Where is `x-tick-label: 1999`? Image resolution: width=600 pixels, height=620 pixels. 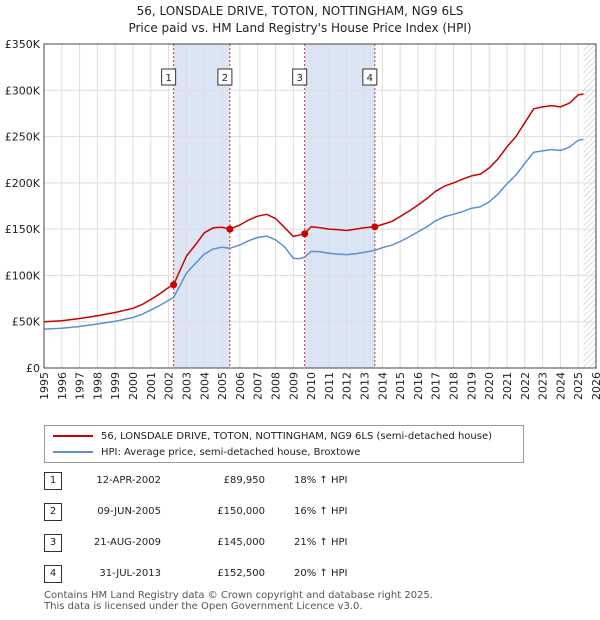 x-tick-label: 1999 is located at coordinates (115, 386).